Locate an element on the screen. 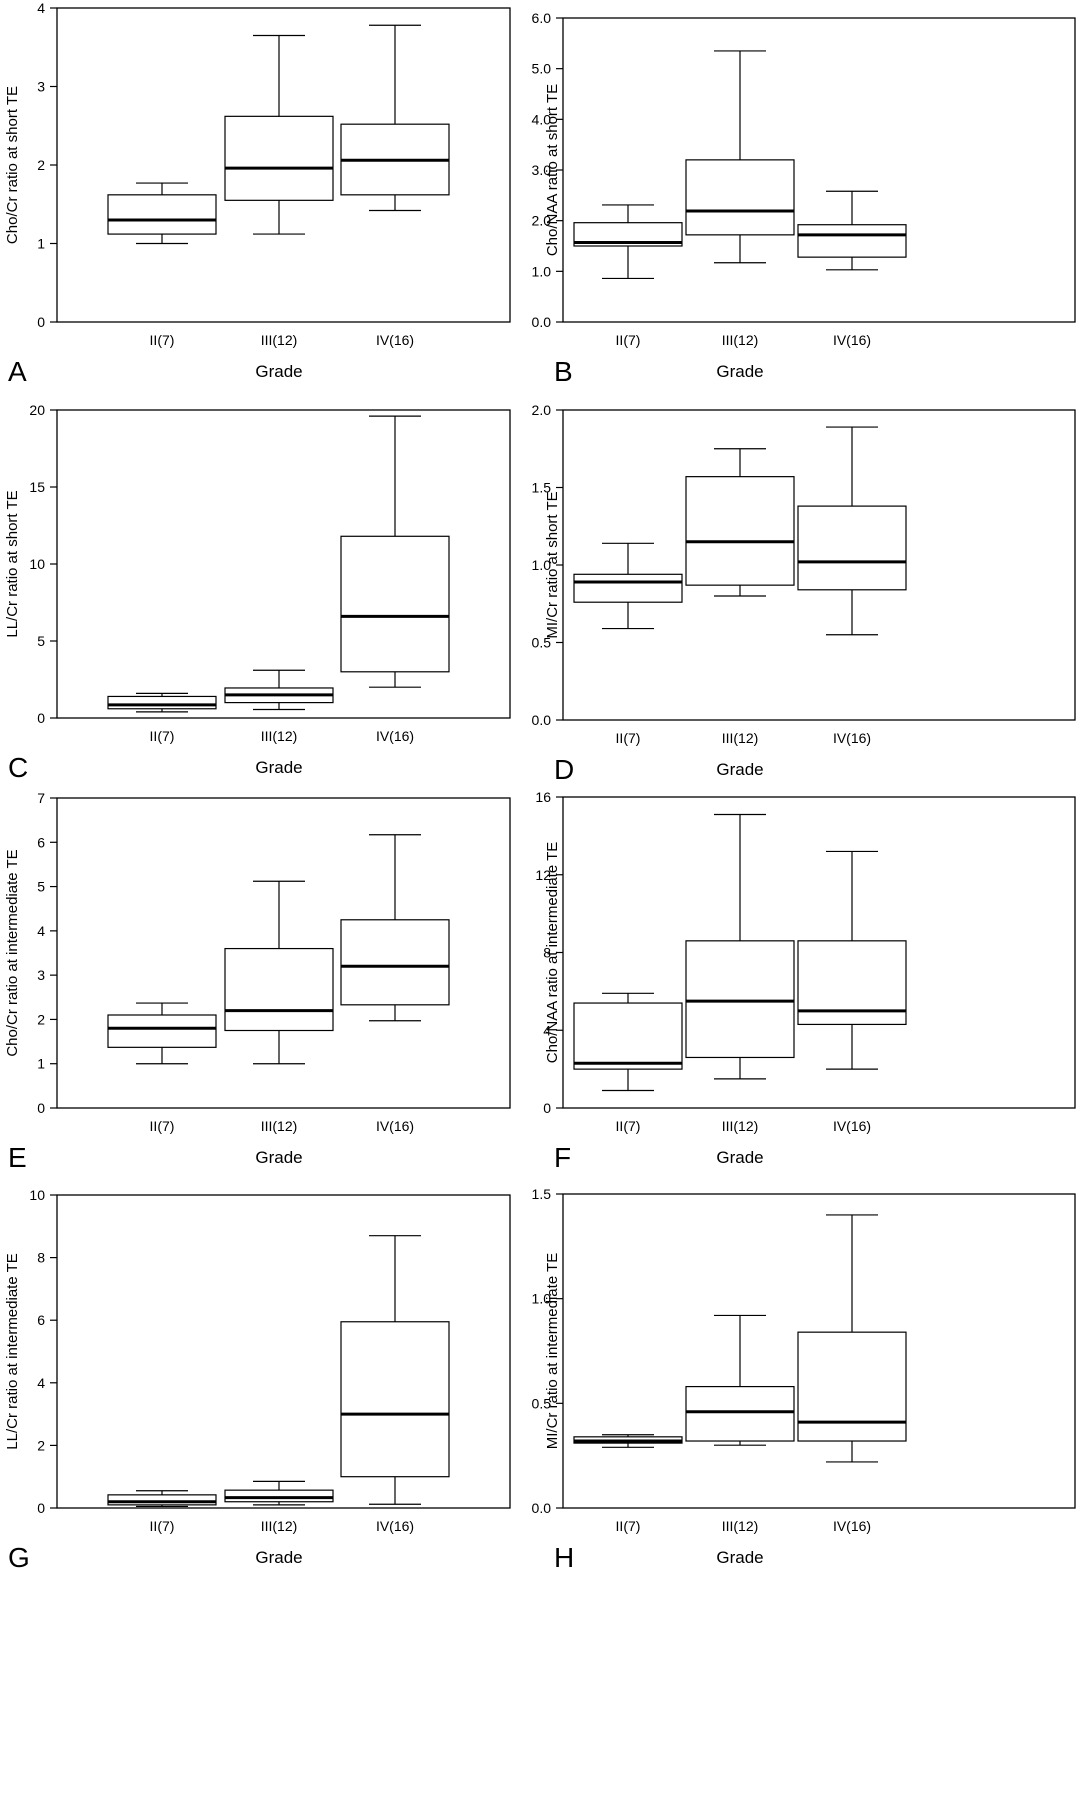  y-axis-label: MI/Cr ratio at intermediate TE is located at coordinates (552, 1351).